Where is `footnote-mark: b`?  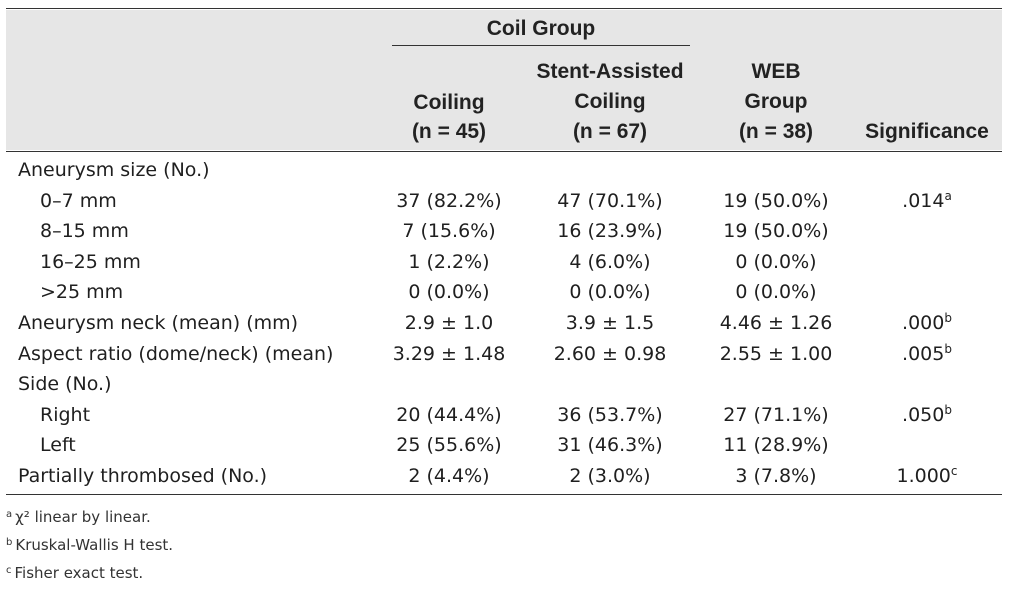 footnote-mark: b is located at coordinates (9, 542).